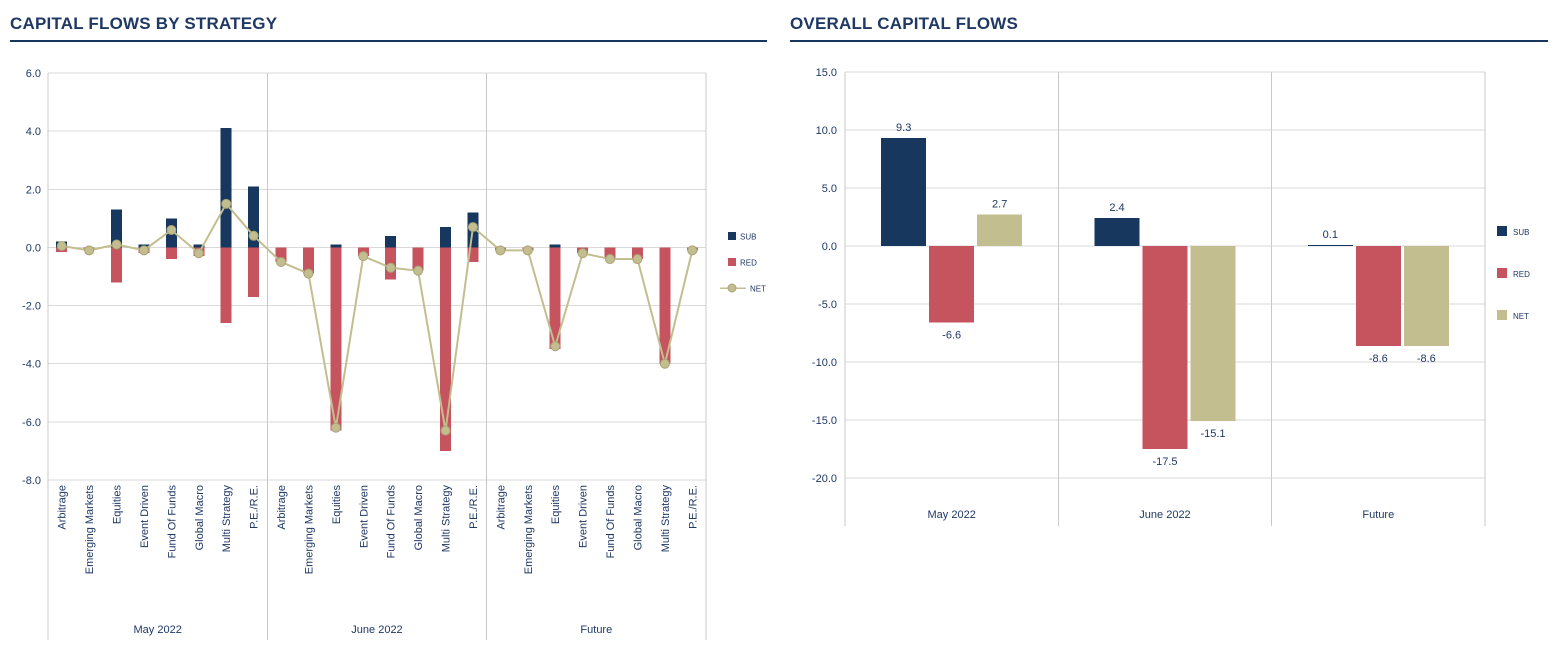 Image resolution: width=1557 pixels, height=650 pixels. Describe the element at coordinates (748, 263) in the screenshot. I see `legend-label-red: RED` at that location.